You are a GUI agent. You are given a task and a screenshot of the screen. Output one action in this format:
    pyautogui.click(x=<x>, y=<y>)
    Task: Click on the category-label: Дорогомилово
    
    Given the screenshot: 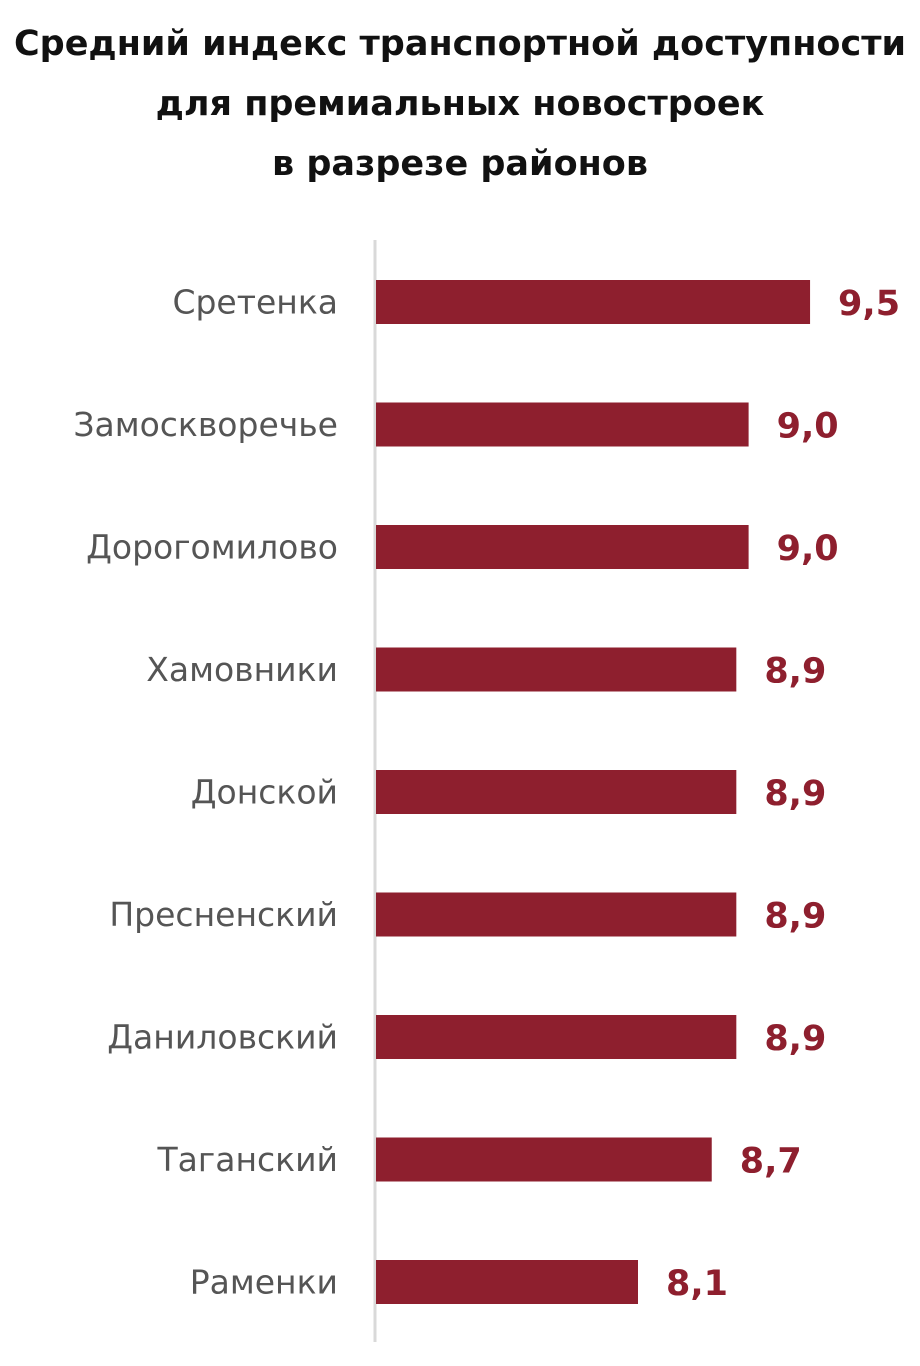 What is the action you would take?
    pyautogui.click(x=212, y=547)
    